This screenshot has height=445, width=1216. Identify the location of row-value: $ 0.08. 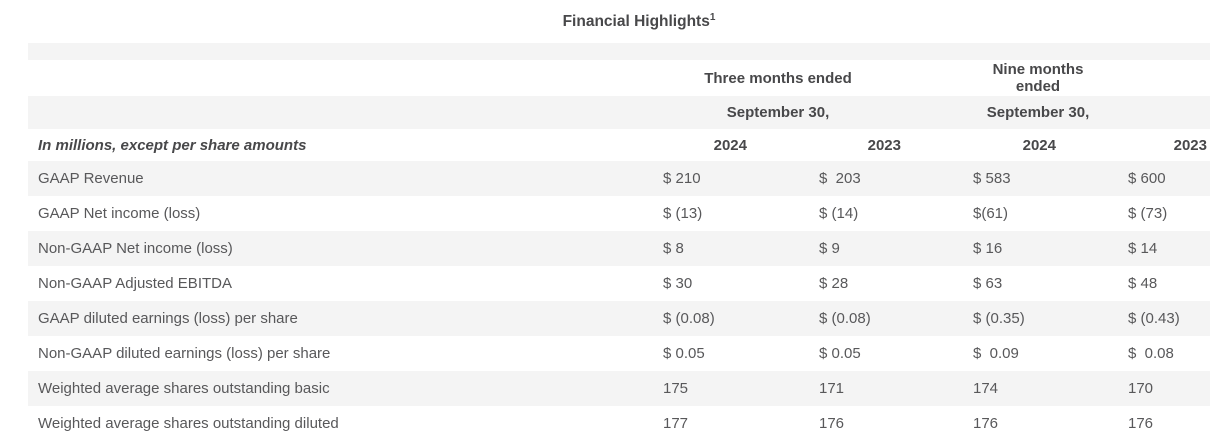
(1151, 353).